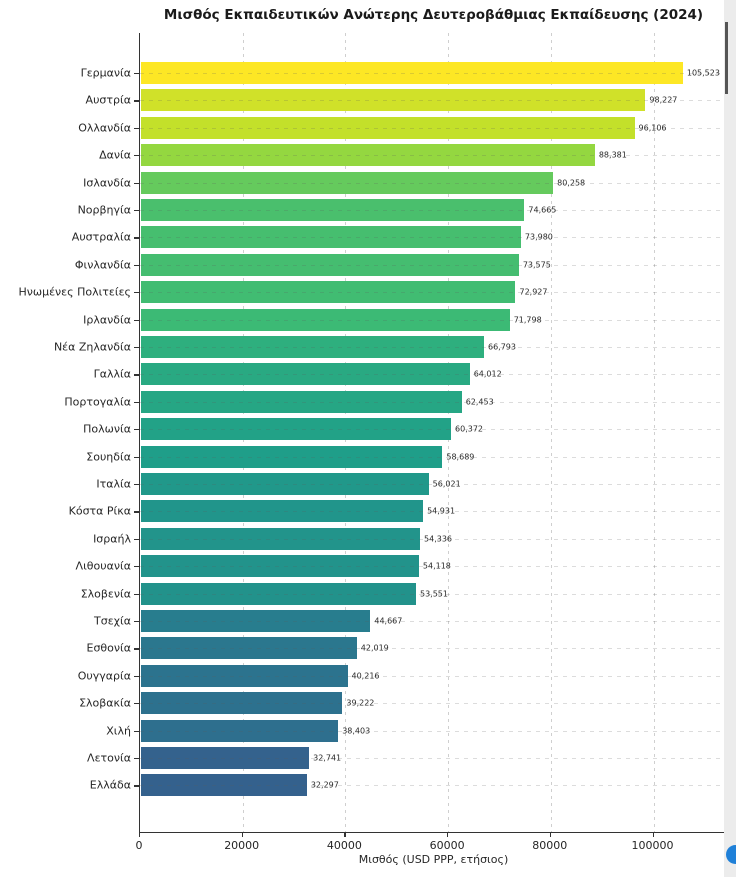 The height and width of the screenshot is (877, 736). What do you see at coordinates (107, 429) in the screenshot?
I see `country-label: Πολωνία` at bounding box center [107, 429].